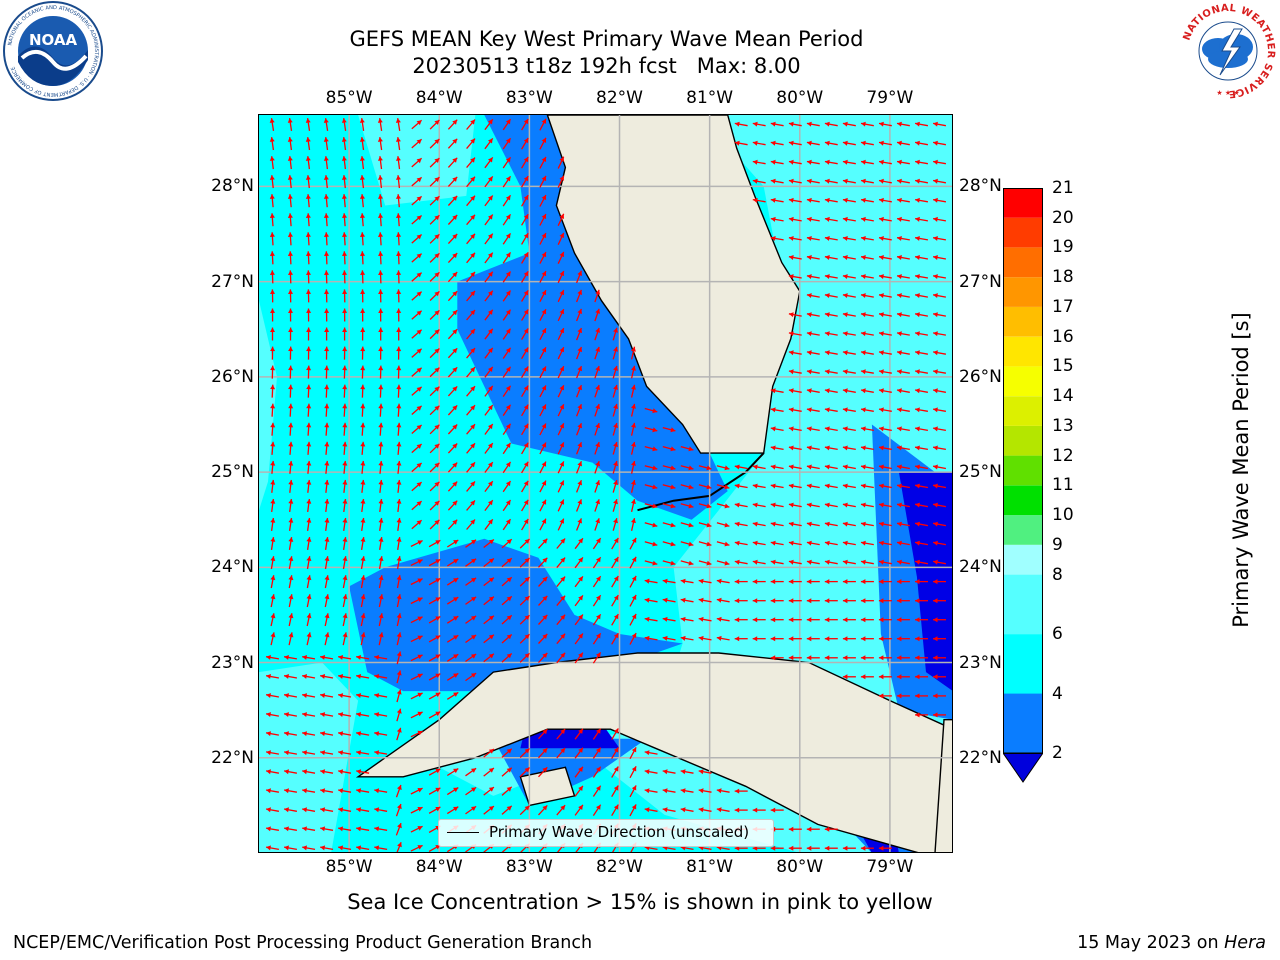 The height and width of the screenshot is (960, 1280). Describe the element at coordinates (943, 786) in the screenshot. I see `bahamas-landmass` at that location.